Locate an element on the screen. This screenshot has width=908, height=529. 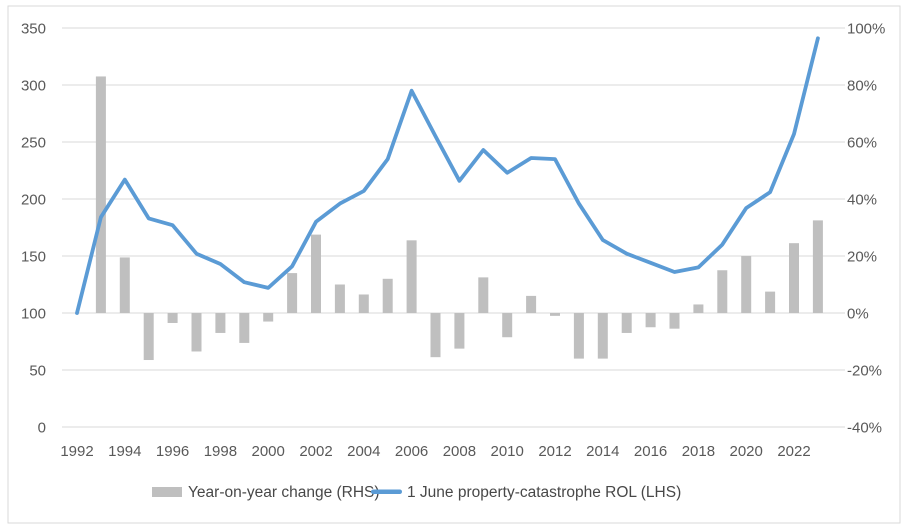
x-axis-tick: 2014 is located at coordinates (602, 451).